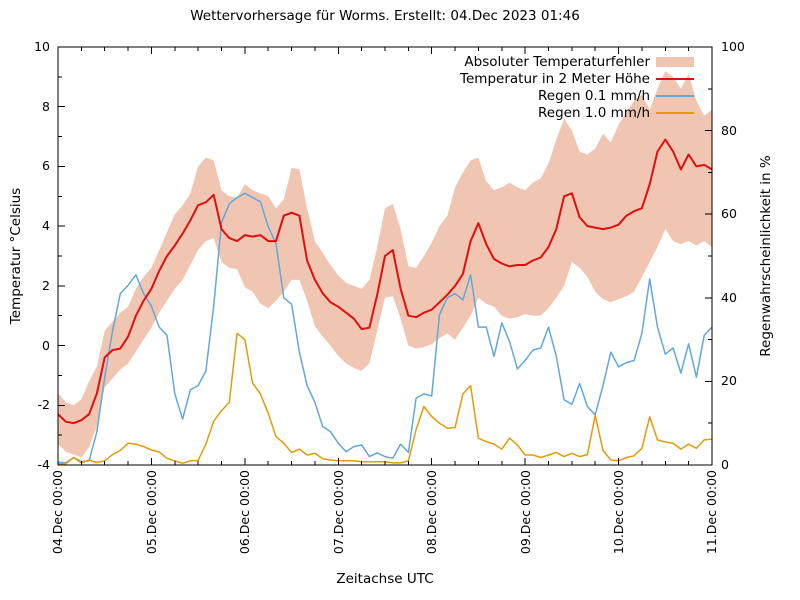  I want to click on x-axis-label: Zeitachse UTC, so click(385, 579).